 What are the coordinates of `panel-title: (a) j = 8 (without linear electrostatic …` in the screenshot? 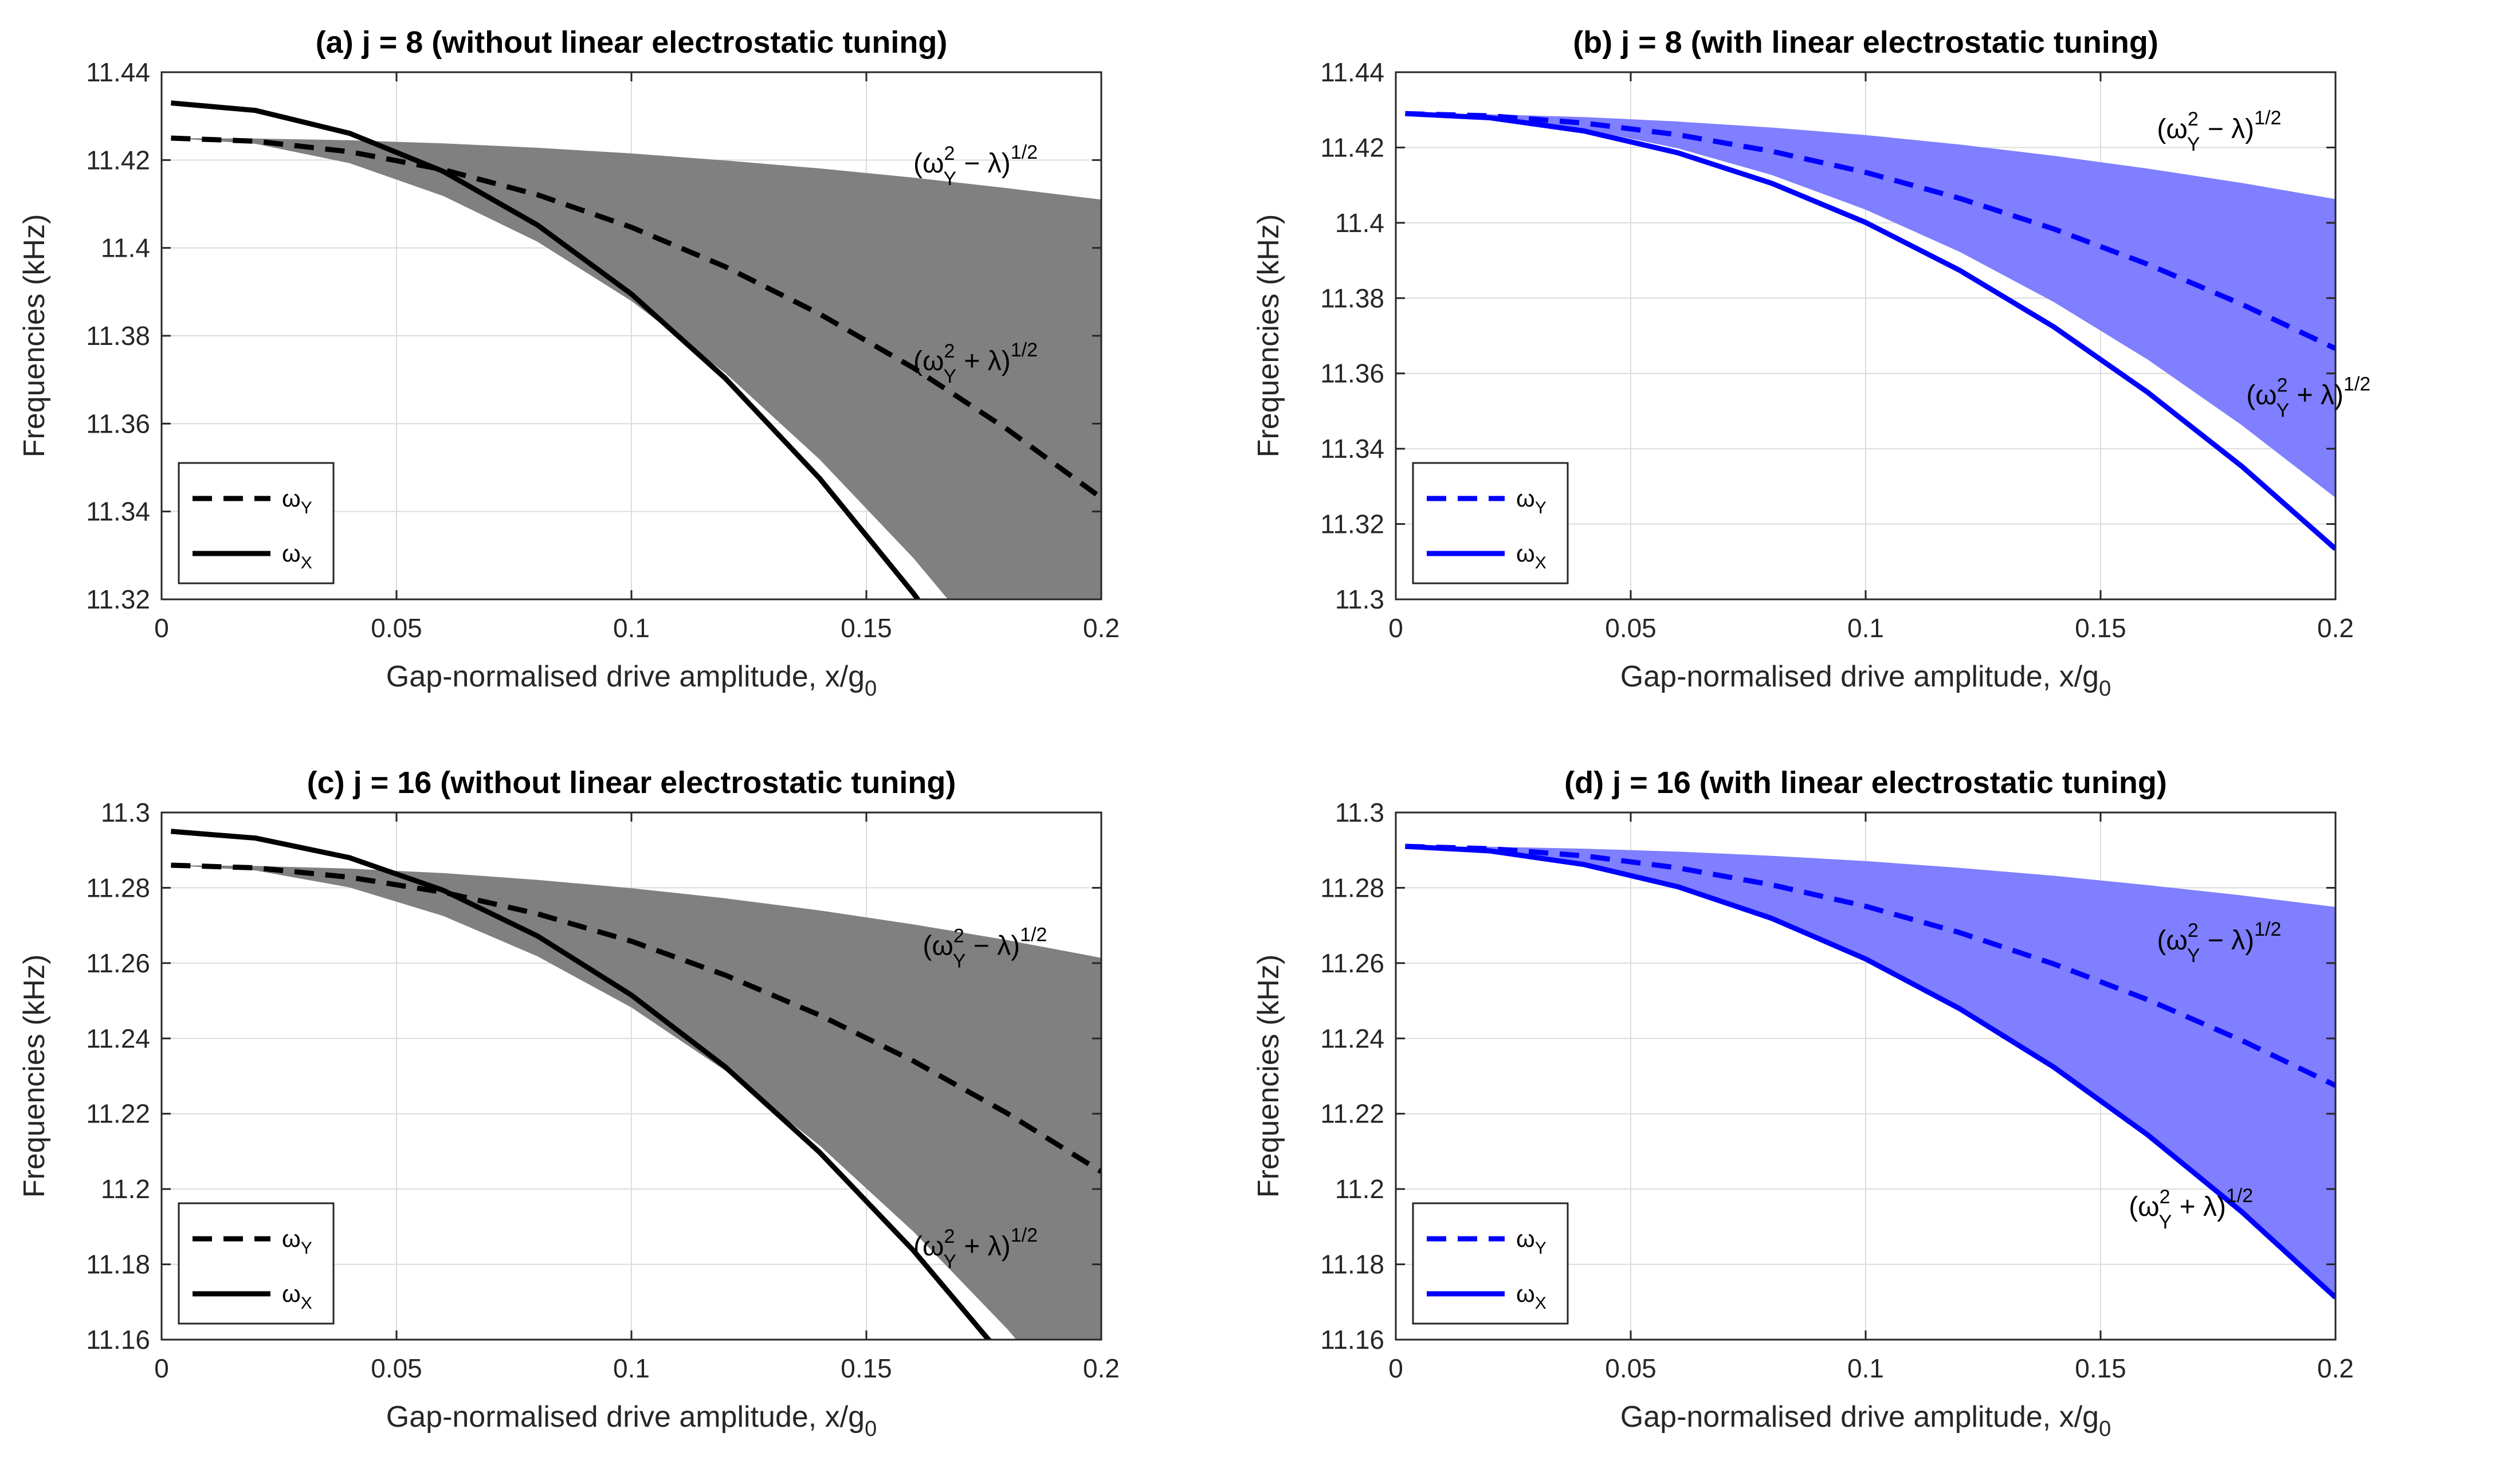 It's located at (632, 42).